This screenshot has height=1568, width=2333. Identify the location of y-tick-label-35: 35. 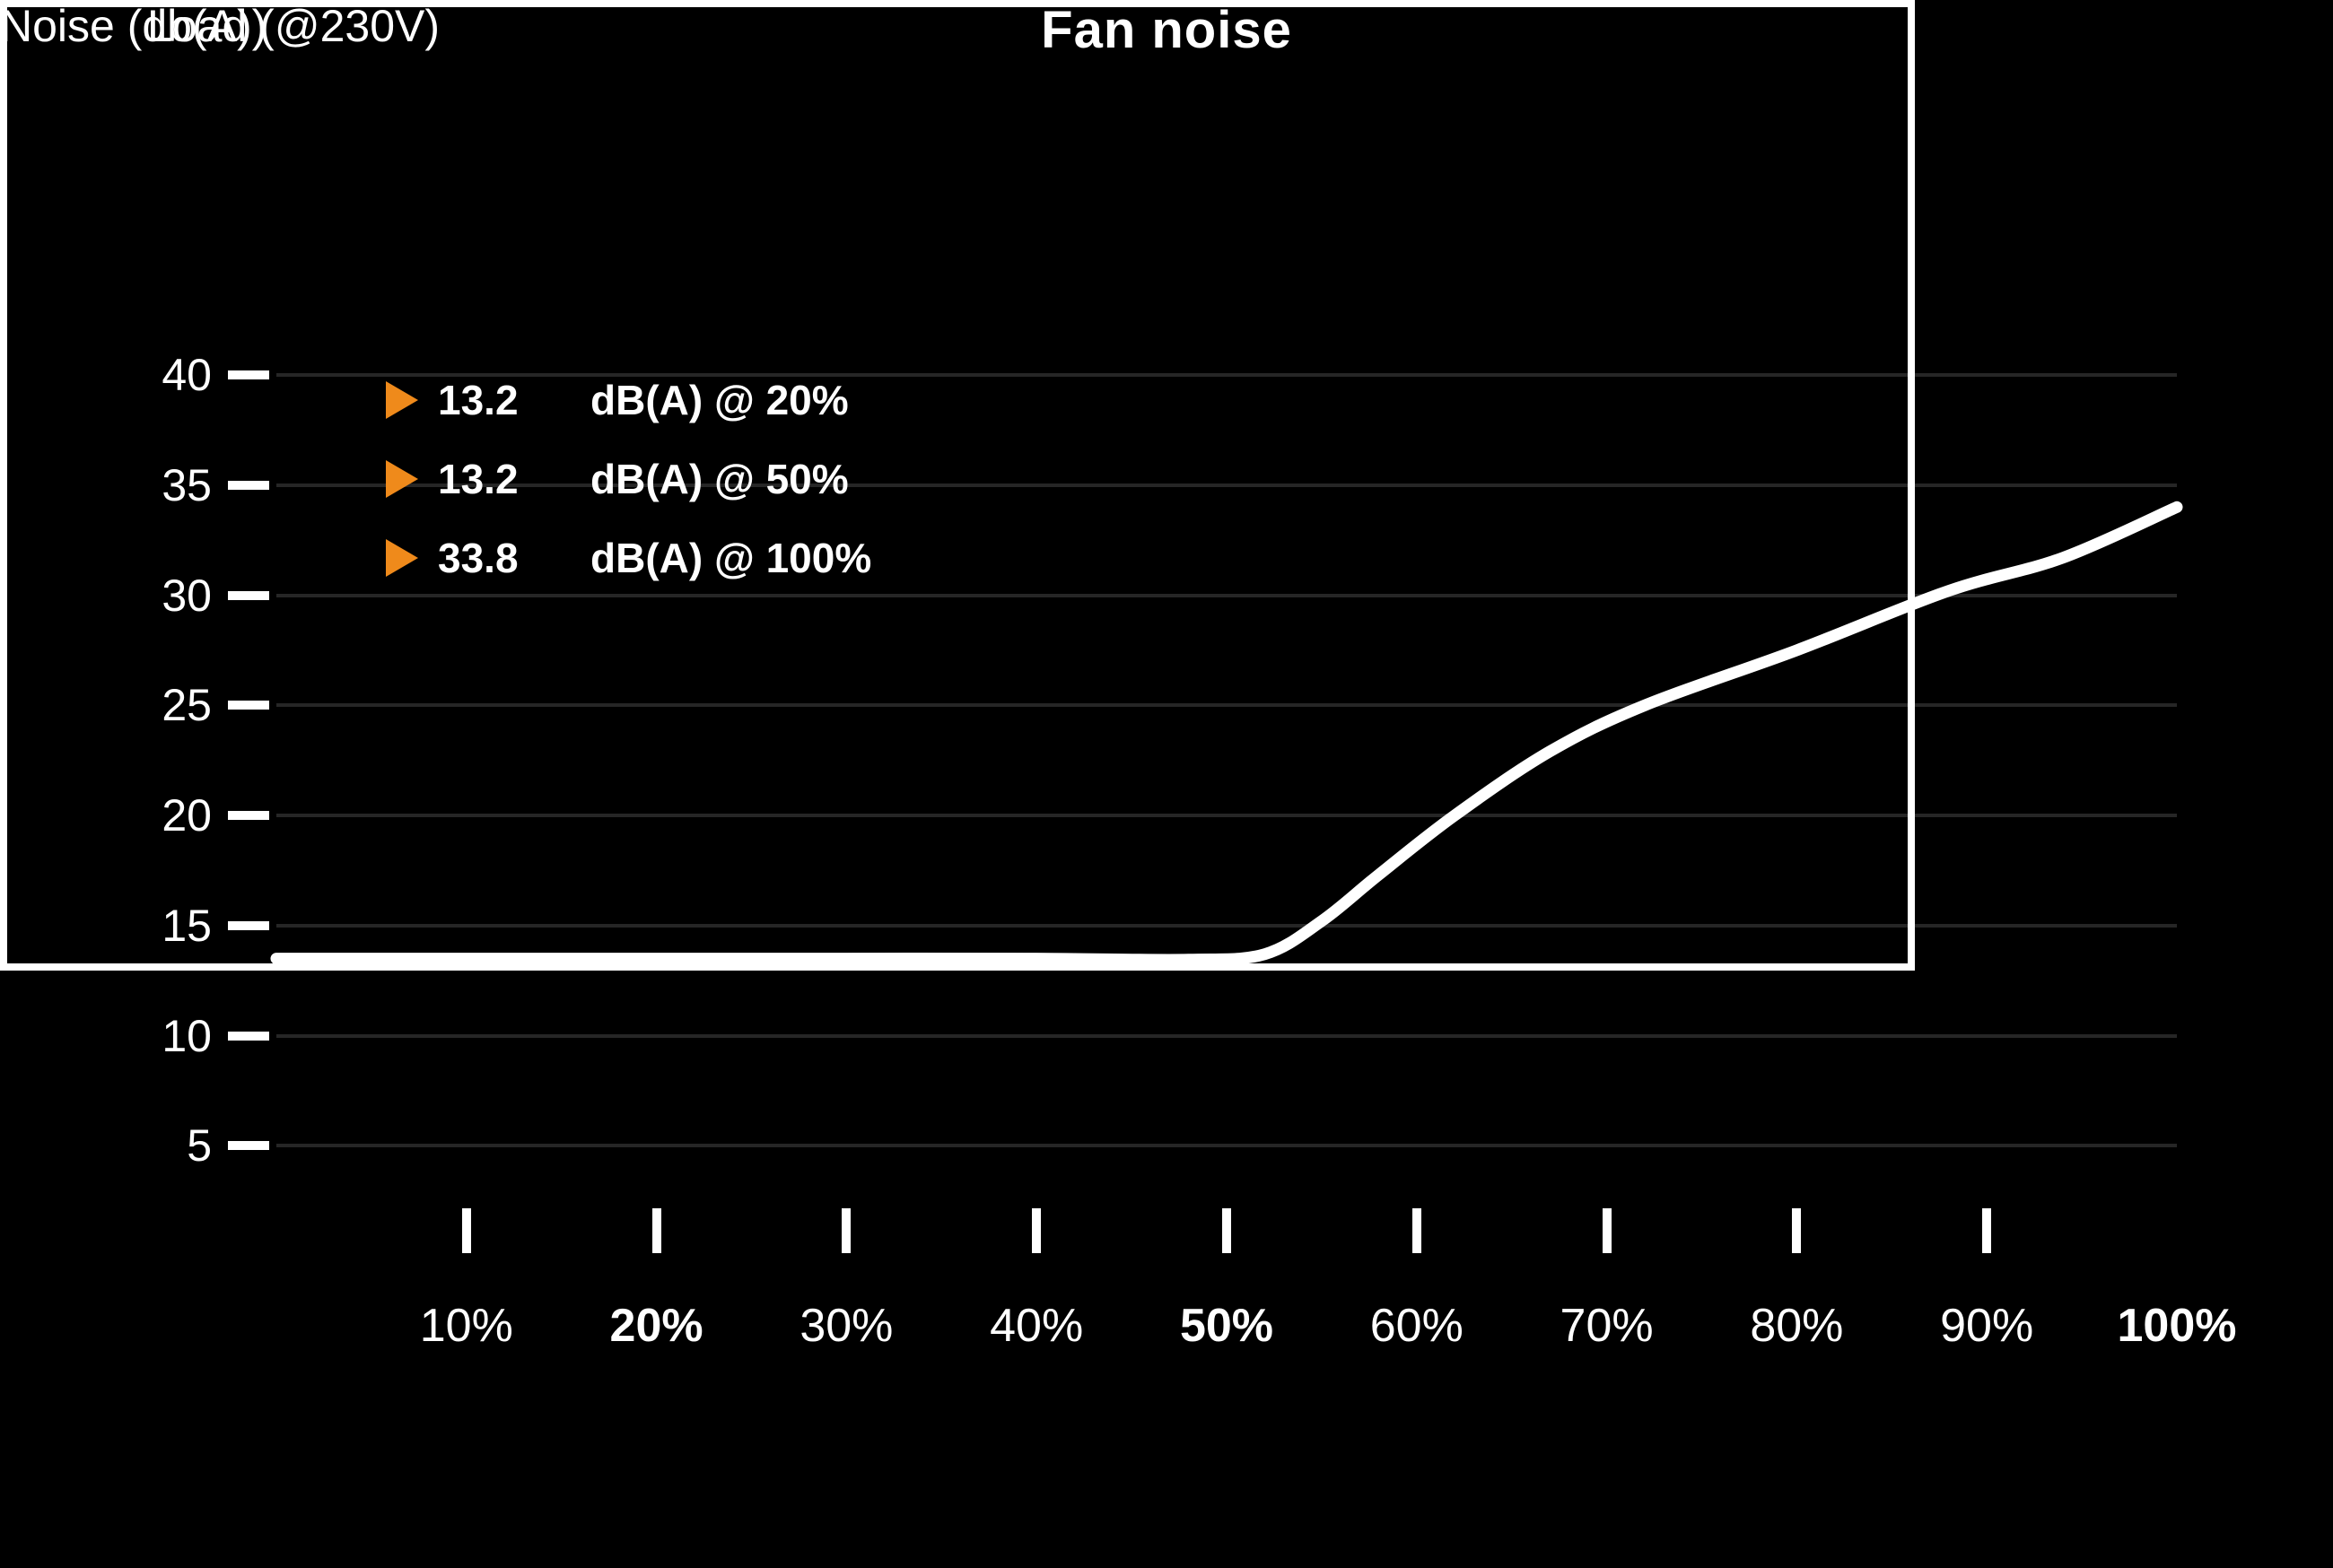
(187, 485).